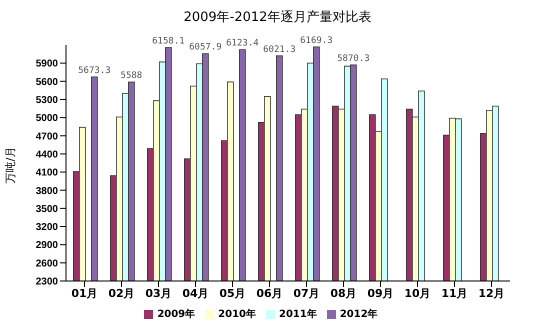 The height and width of the screenshot is (331, 555). What do you see at coordinates (121, 293) in the screenshot?
I see `x-tick-label: 02月` at bounding box center [121, 293].